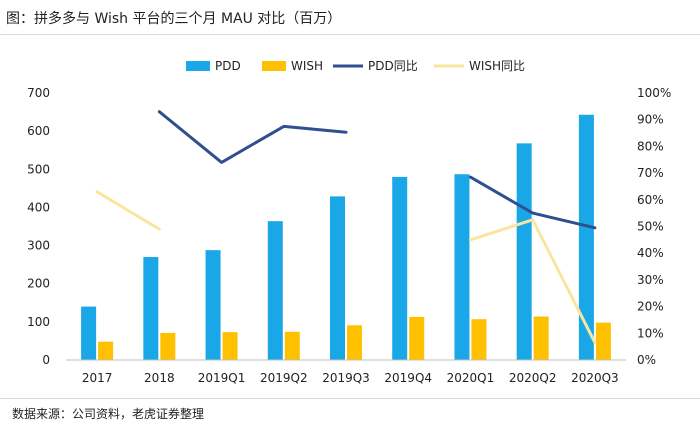 The height and width of the screenshot is (430, 700). What do you see at coordinates (650, 280) in the screenshot?
I see `y-right-tick-label: 30%` at bounding box center [650, 280].